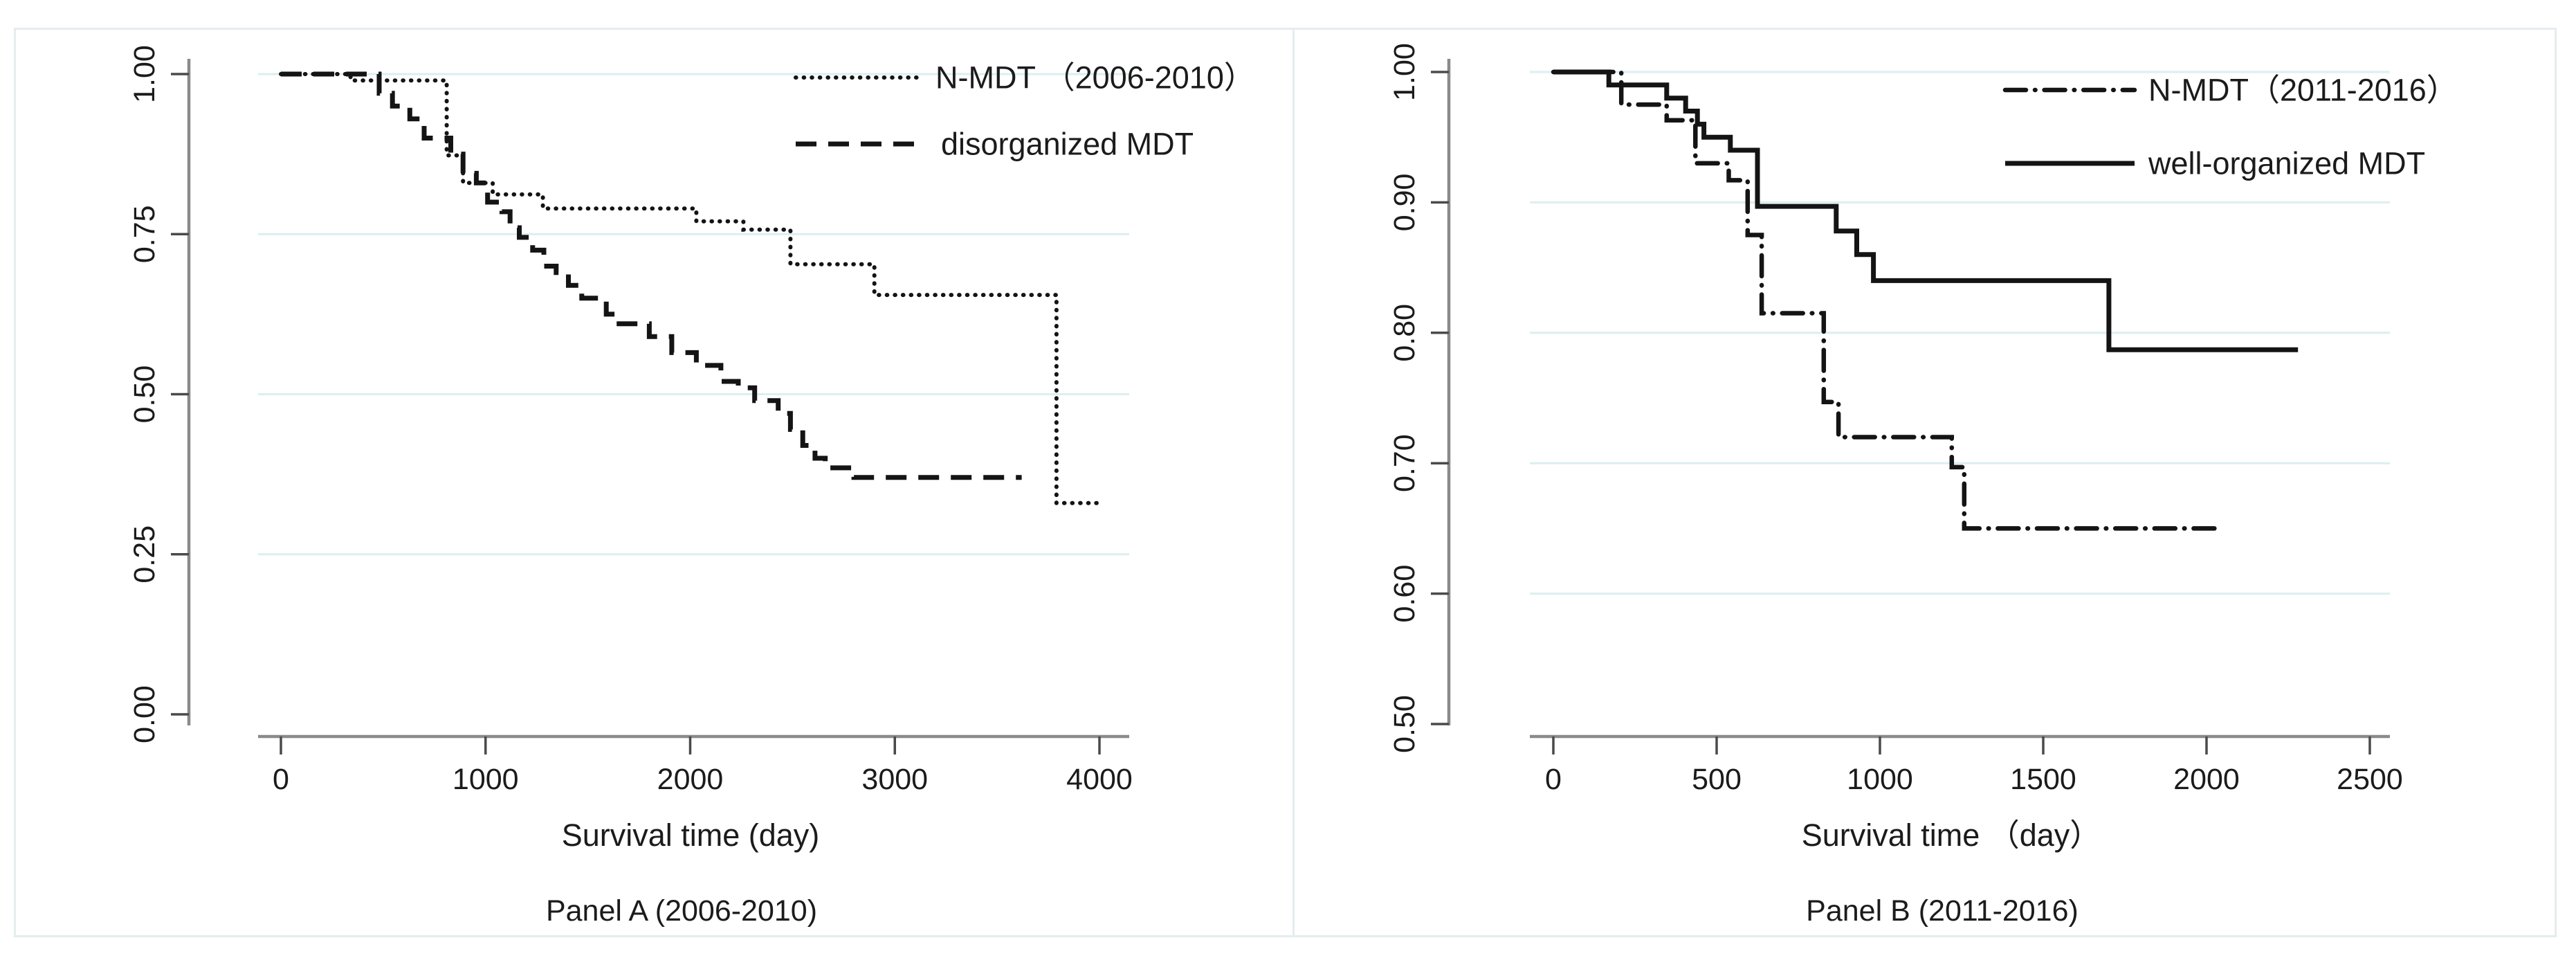  Describe the element at coordinates (1952, 835) in the screenshot. I see `panel-b-xlabel: Survival time （day）` at that location.